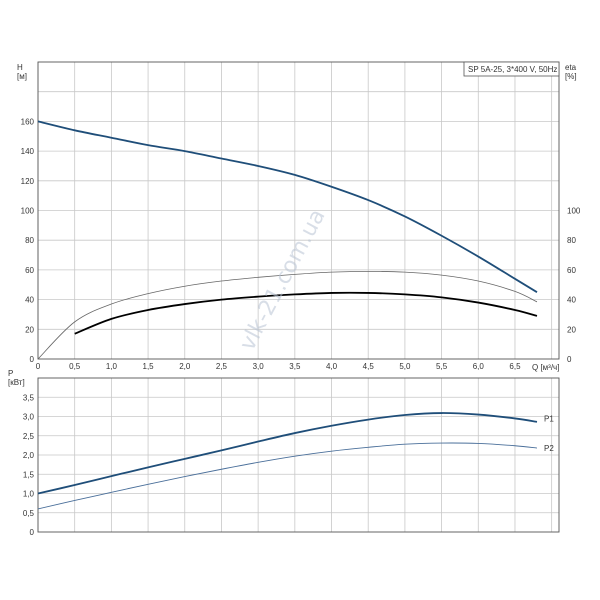  What do you see at coordinates (29, 417) in the screenshot?
I see `p-tick-label: 3,0` at bounding box center [29, 417].